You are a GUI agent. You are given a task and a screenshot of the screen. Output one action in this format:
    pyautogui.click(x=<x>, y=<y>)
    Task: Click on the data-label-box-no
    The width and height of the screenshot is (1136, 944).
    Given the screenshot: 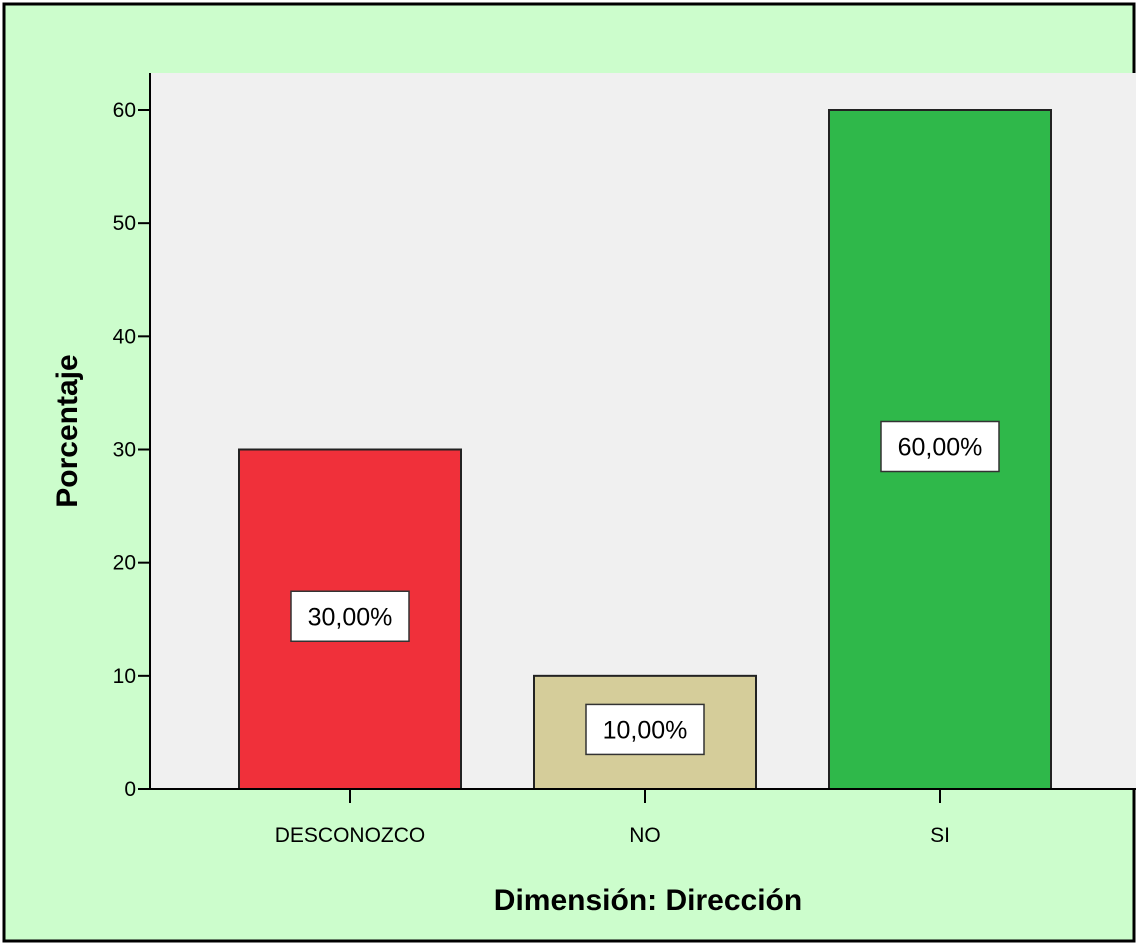 What is the action you would take?
    pyautogui.click(x=645, y=729)
    